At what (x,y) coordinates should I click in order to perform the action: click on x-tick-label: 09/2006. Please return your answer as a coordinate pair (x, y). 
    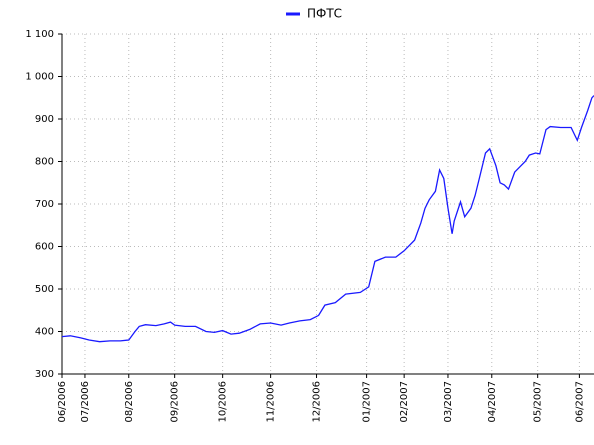
    Looking at the image, I should click on (175, 402).